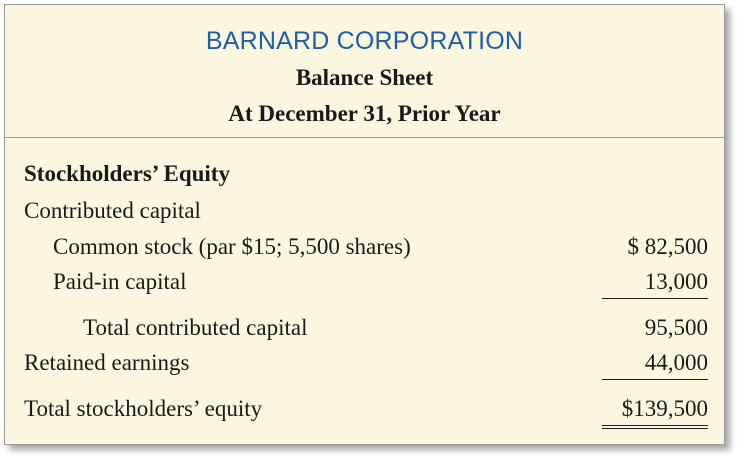 The image size is (741, 459). What do you see at coordinates (655, 284) in the screenshot?
I see `paid-in-capital-amount: 13,000` at bounding box center [655, 284].